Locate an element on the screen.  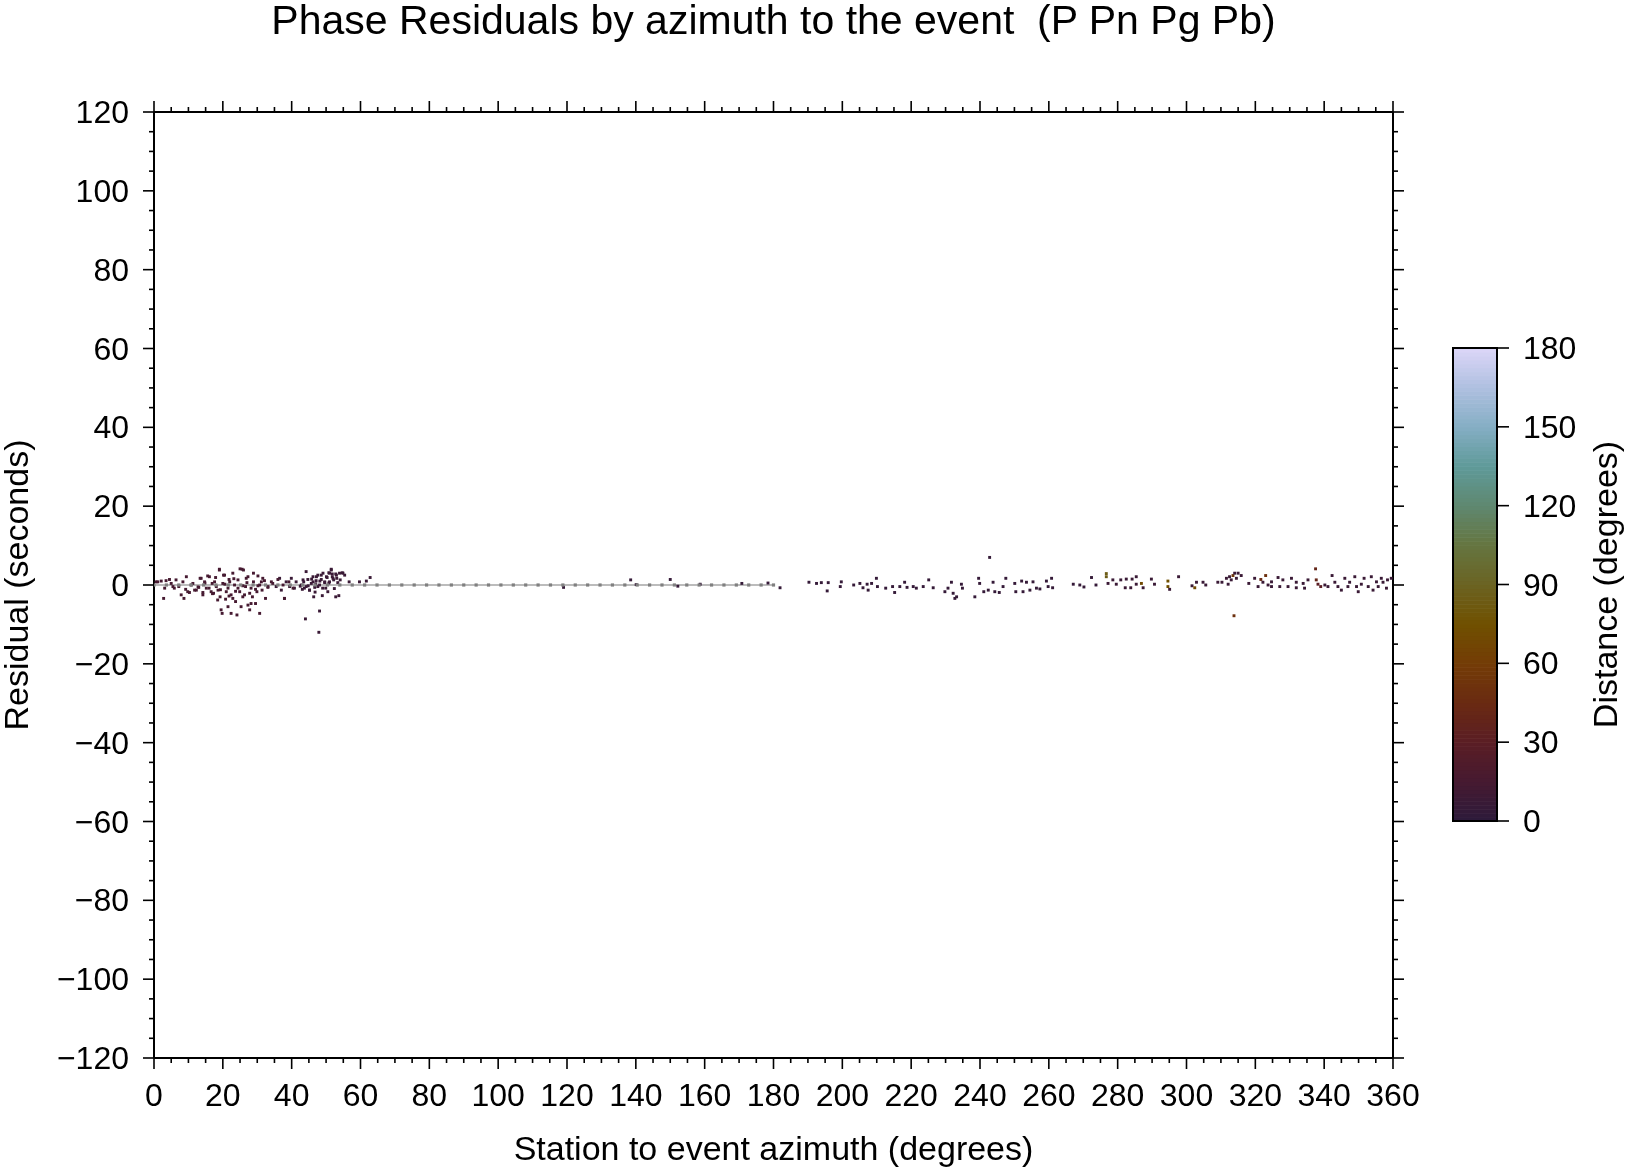
y-tick-label: −120 is located at coordinates (92, 1058).